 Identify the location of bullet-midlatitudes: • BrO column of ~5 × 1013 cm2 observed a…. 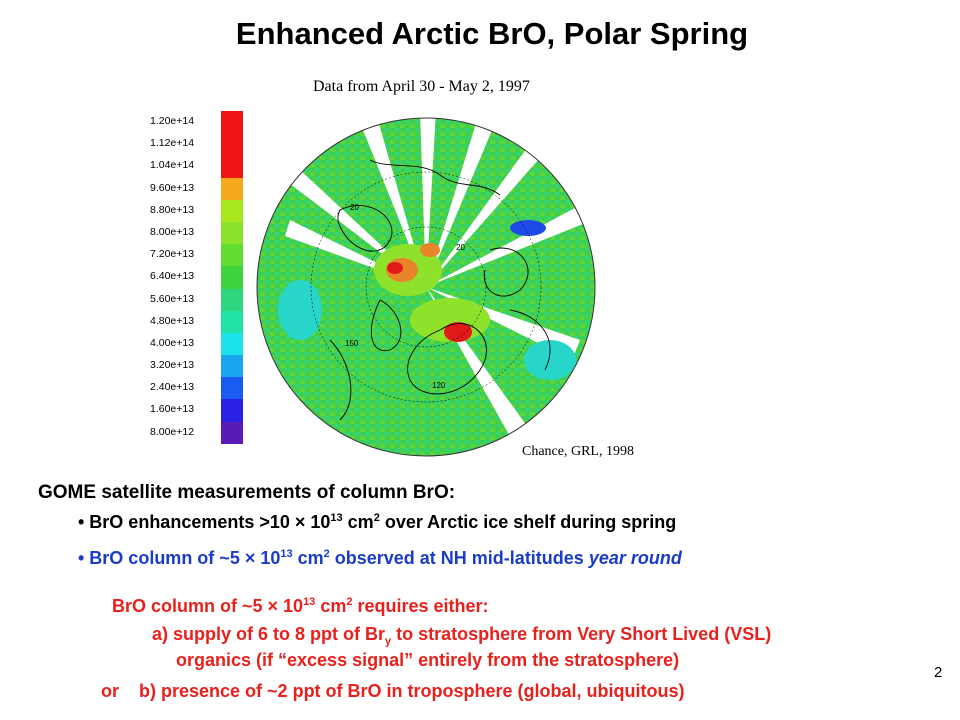
(380, 558).